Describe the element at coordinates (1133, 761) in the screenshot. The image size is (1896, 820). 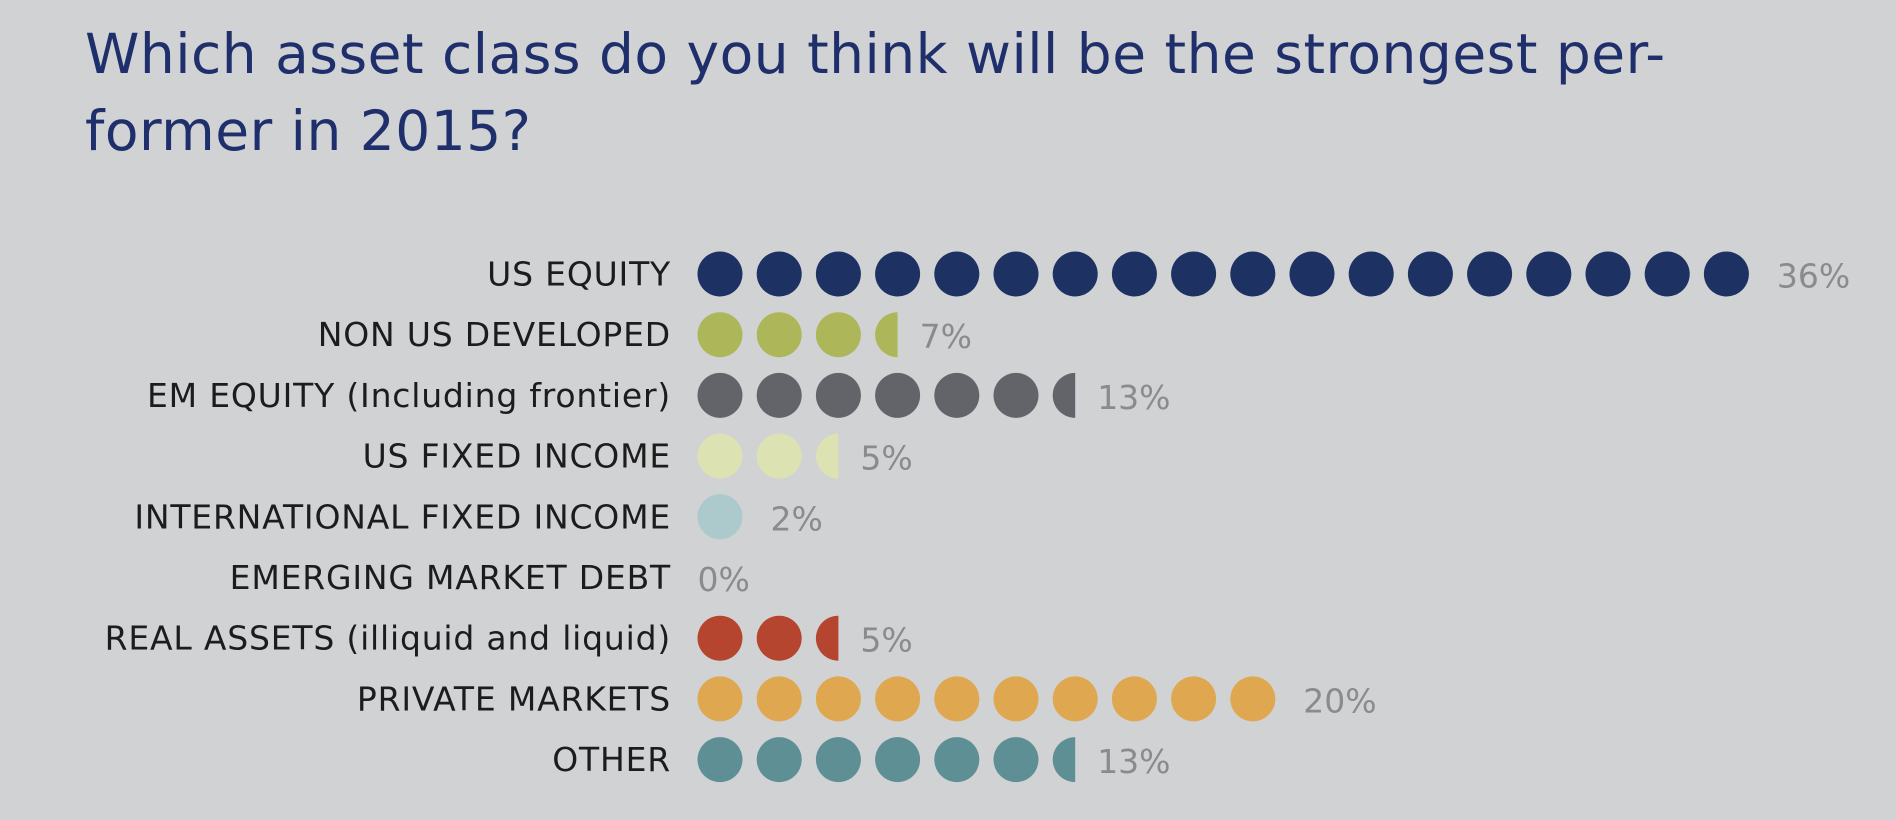
I see `value-label-other: 13%` at that location.